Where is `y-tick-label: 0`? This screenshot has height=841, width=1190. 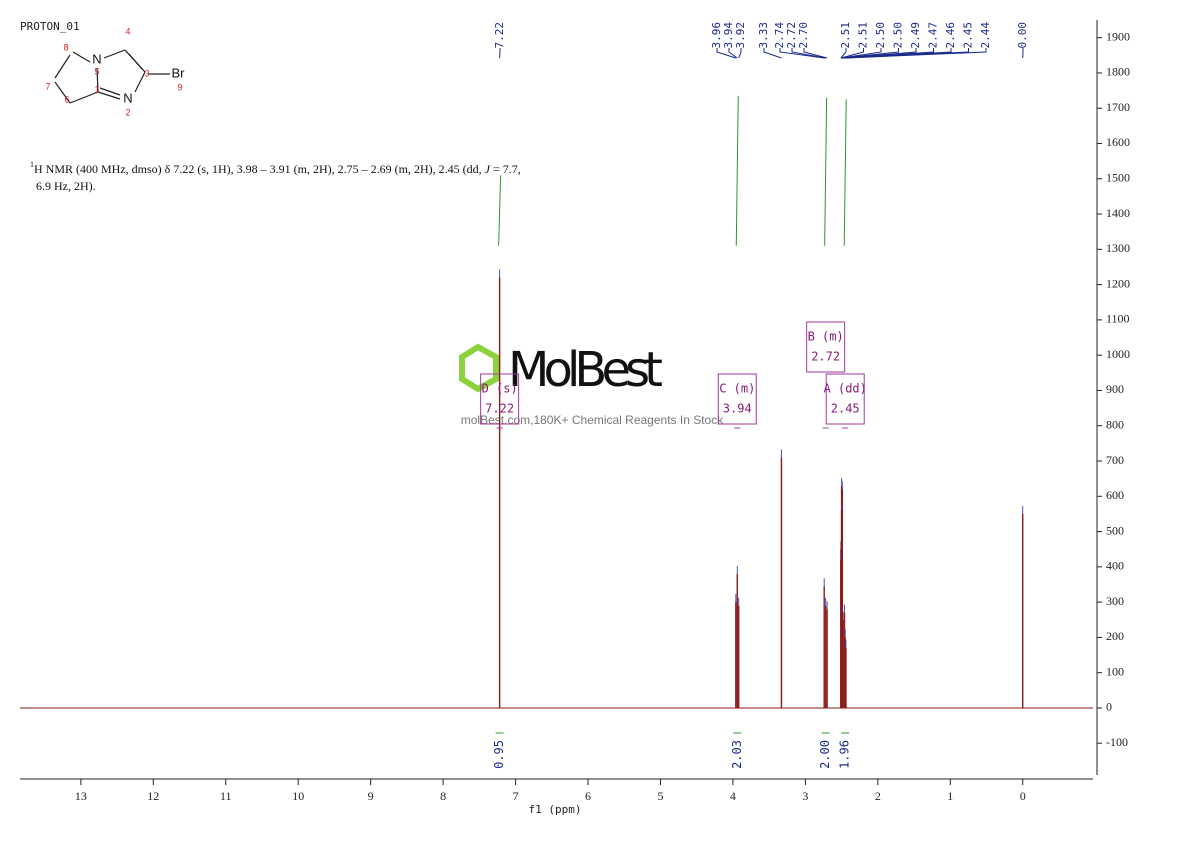
y-tick-label: 0 is located at coordinates (1109, 707).